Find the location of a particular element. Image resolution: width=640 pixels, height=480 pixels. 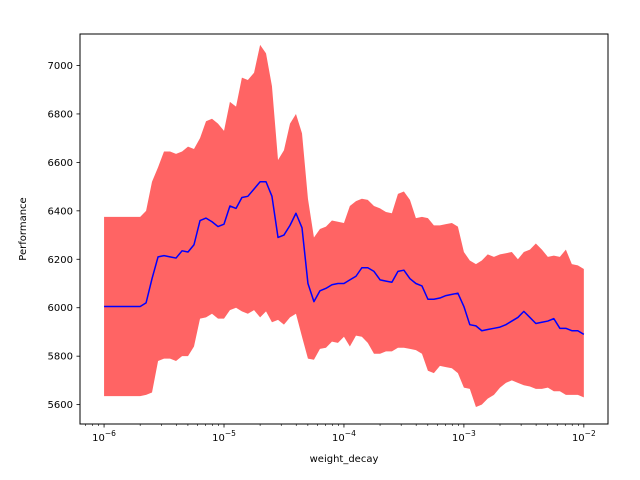

x-tick-label: 10⁻⁶ is located at coordinates (104, 436).